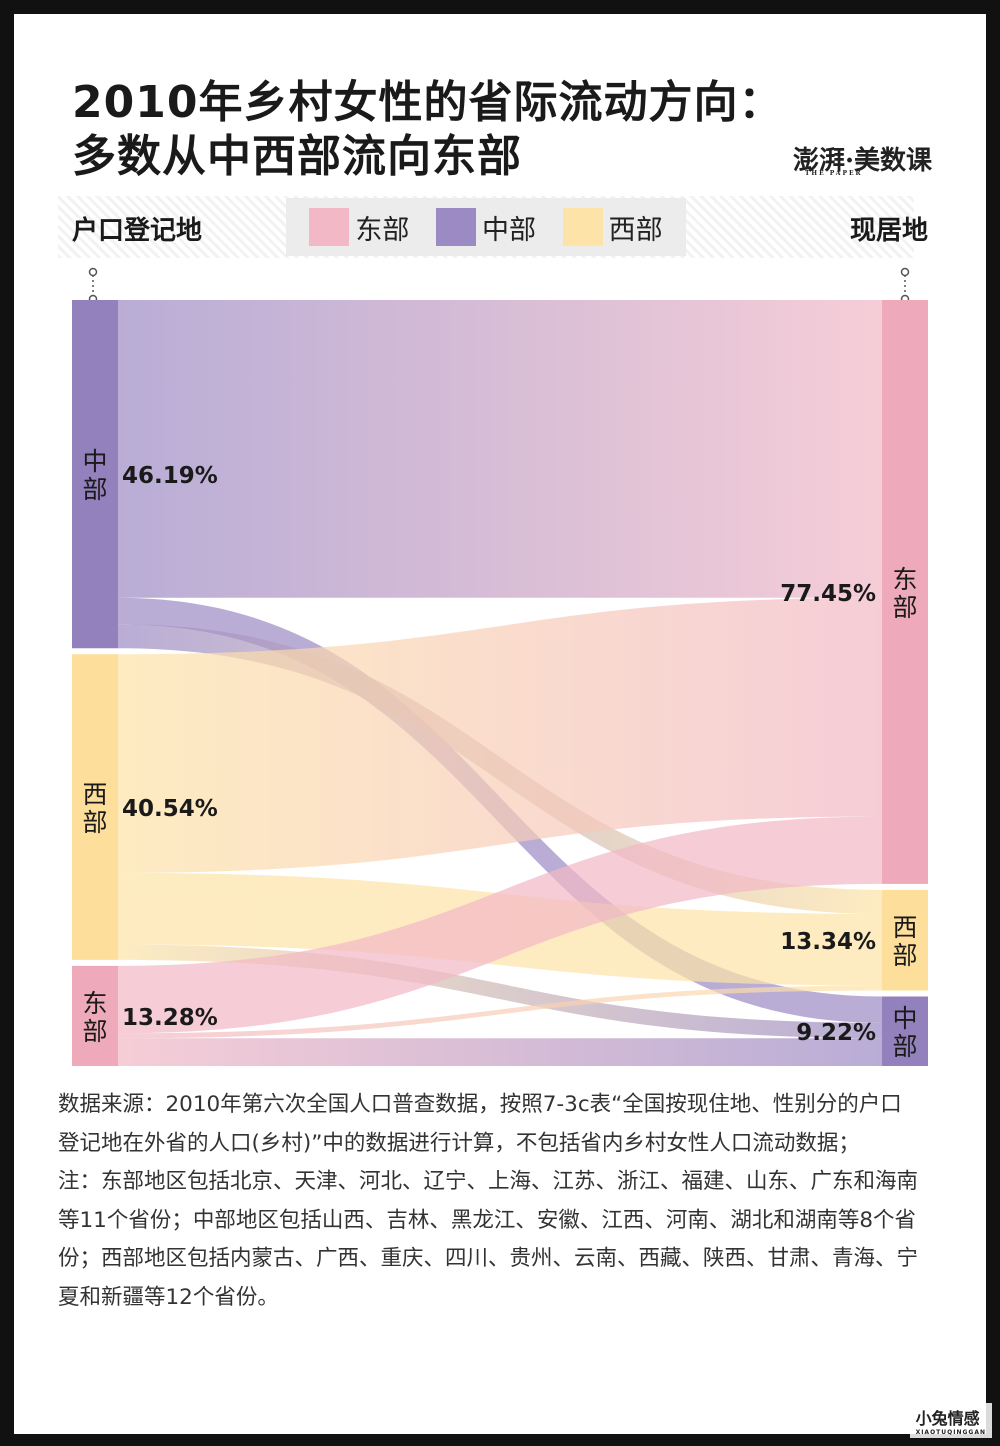  I want to click on right-value-east: 77.45%, so click(828, 594).